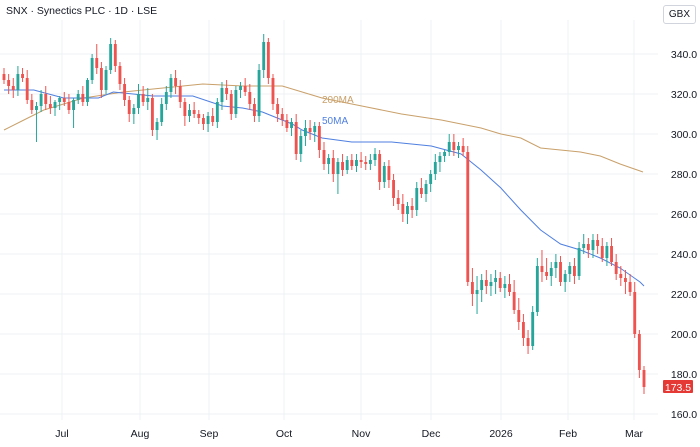 This screenshot has height=447, width=700. Describe the element at coordinates (568, 434) in the screenshot. I see `x-tick-label: Feb` at that location.